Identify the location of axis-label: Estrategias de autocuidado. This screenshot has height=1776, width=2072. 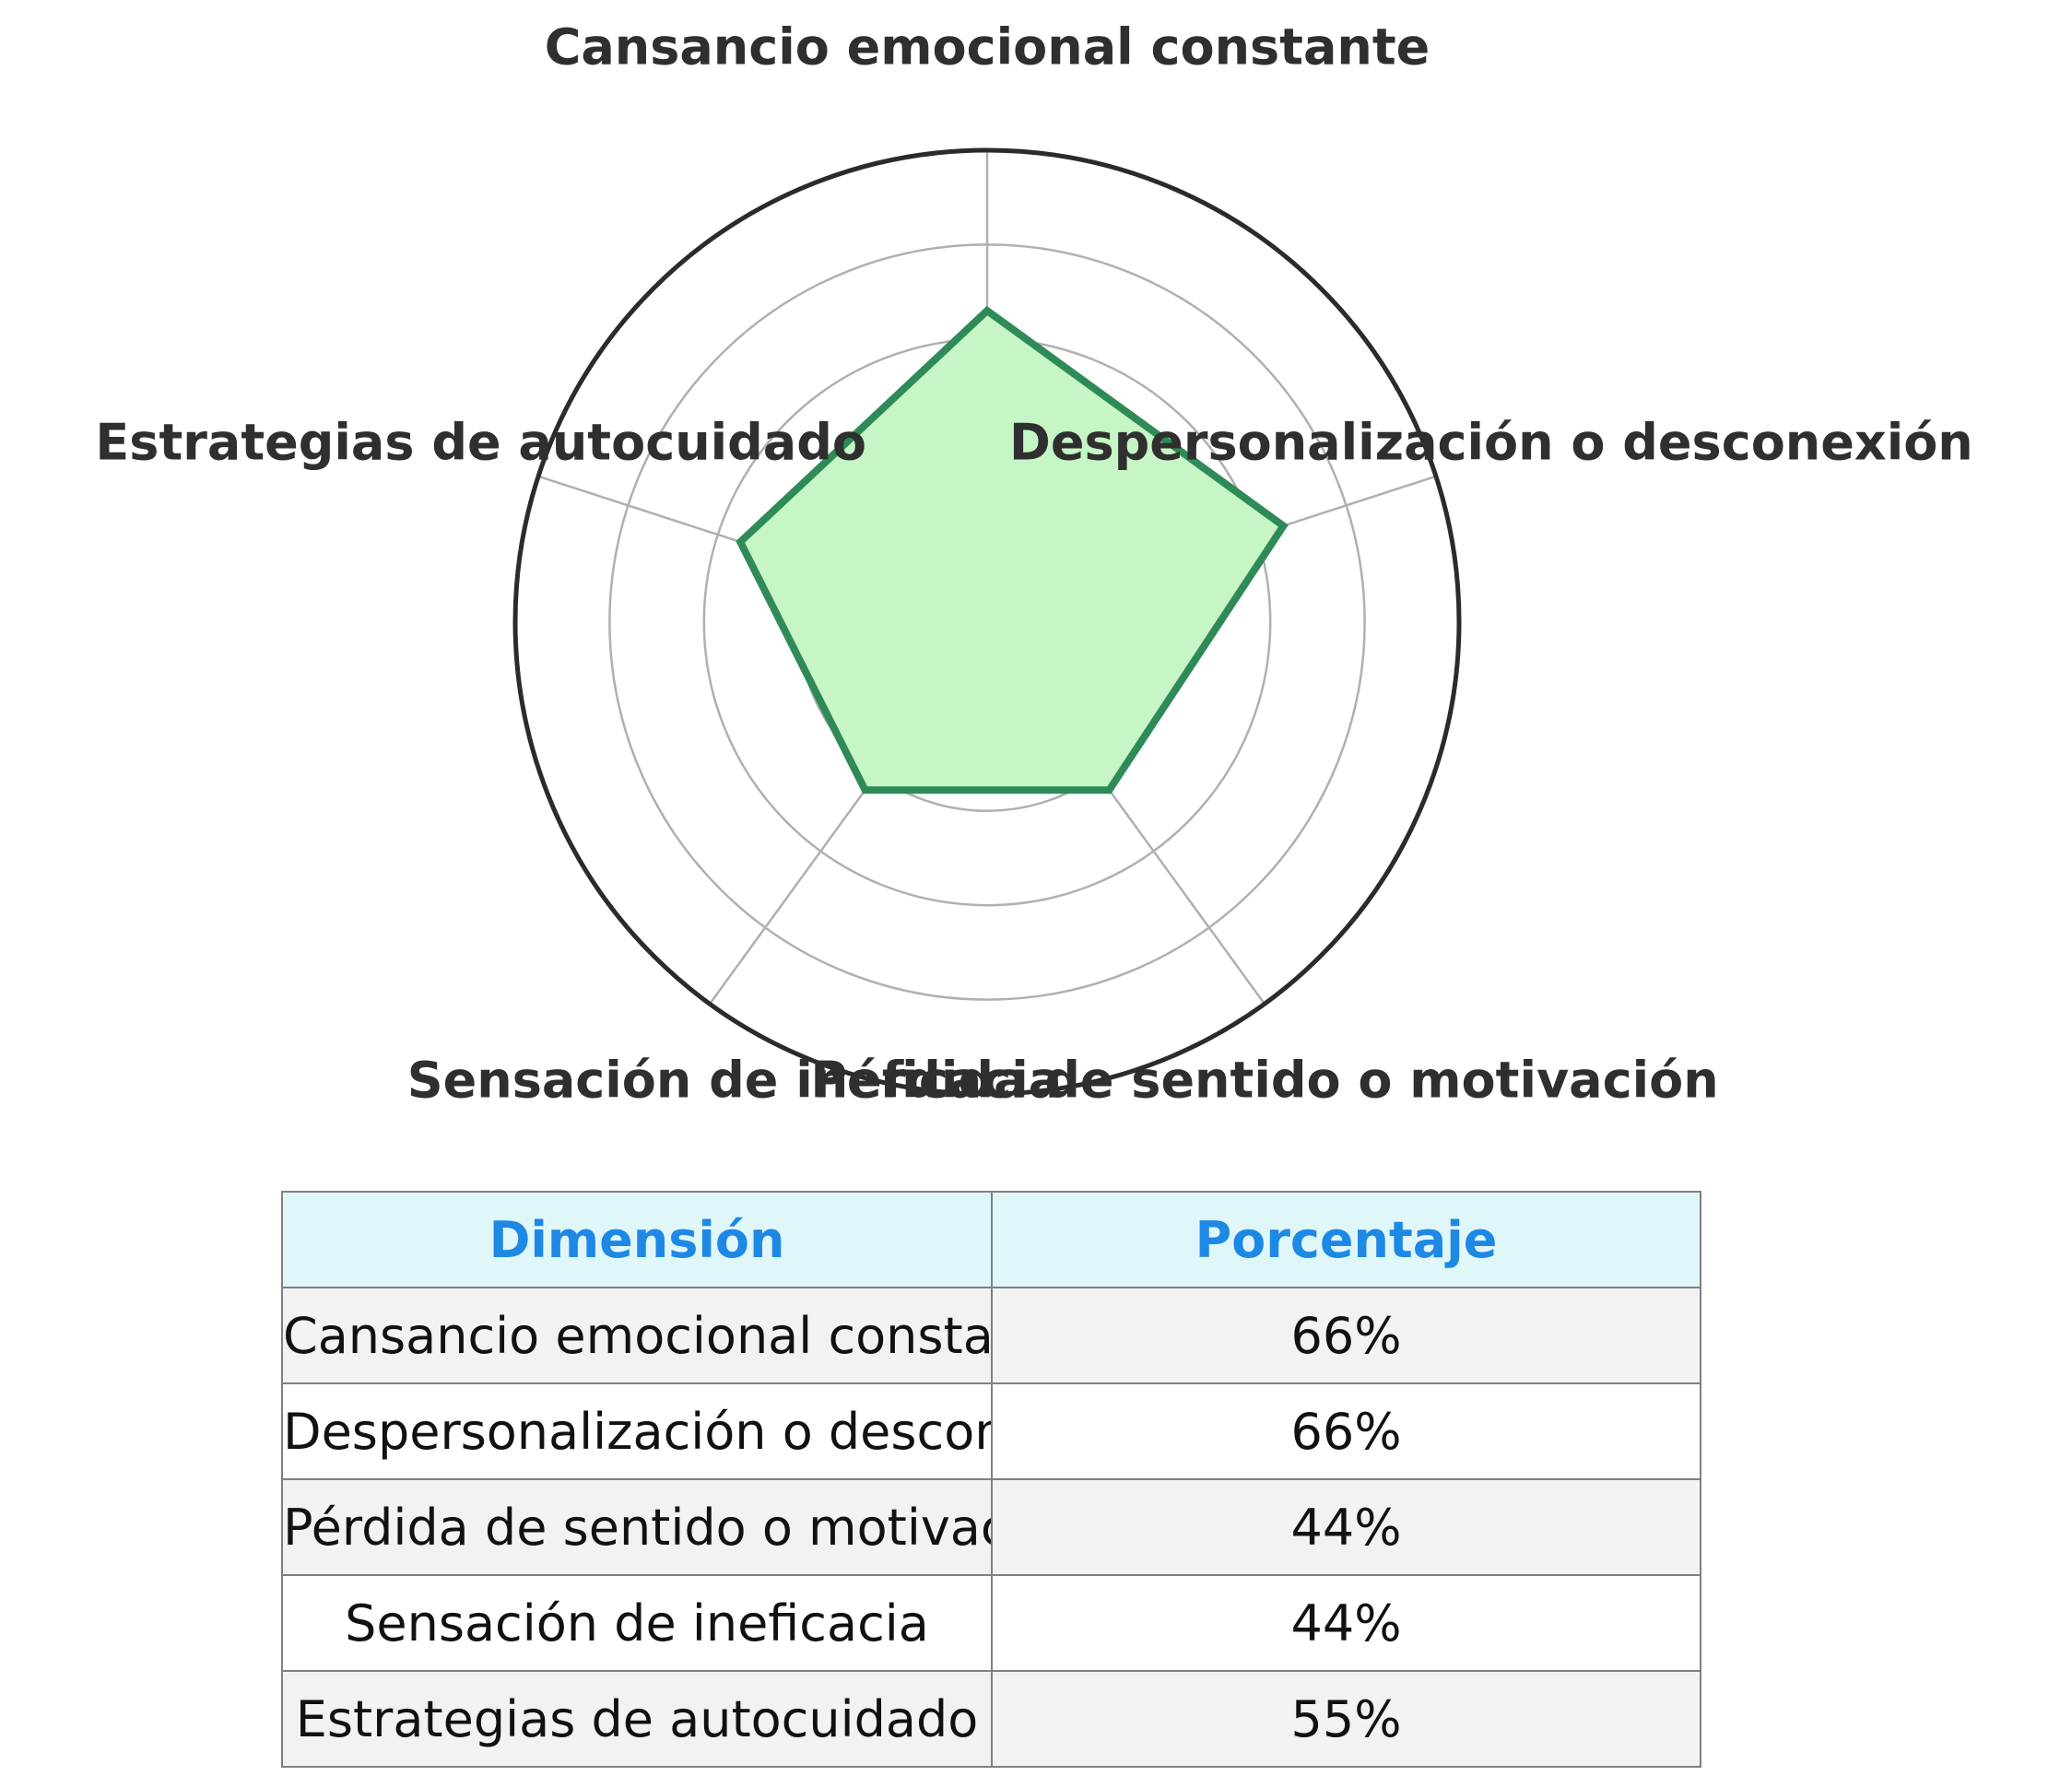
(480, 443).